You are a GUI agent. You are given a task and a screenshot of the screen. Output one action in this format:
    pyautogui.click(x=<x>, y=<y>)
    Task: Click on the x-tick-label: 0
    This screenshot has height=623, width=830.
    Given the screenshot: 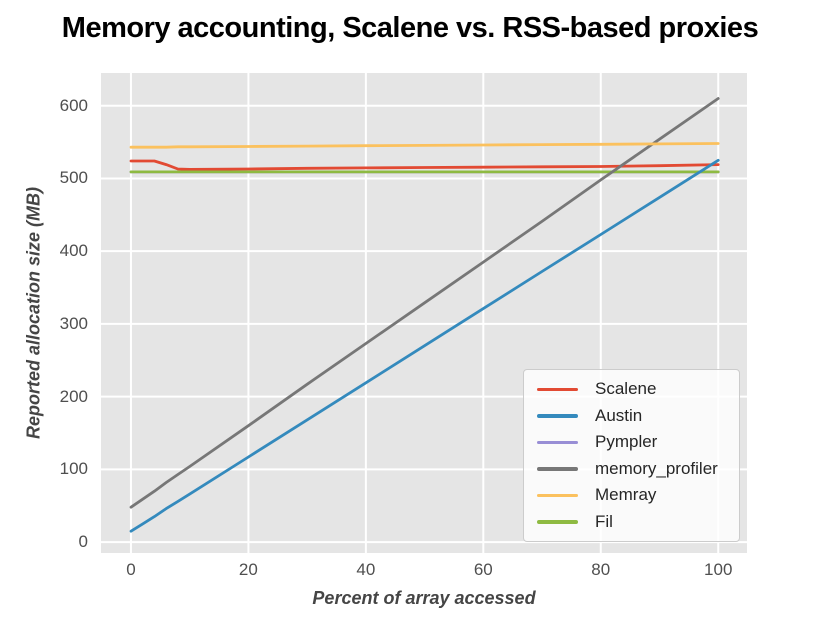 What is the action you would take?
    pyautogui.click(x=131, y=569)
    